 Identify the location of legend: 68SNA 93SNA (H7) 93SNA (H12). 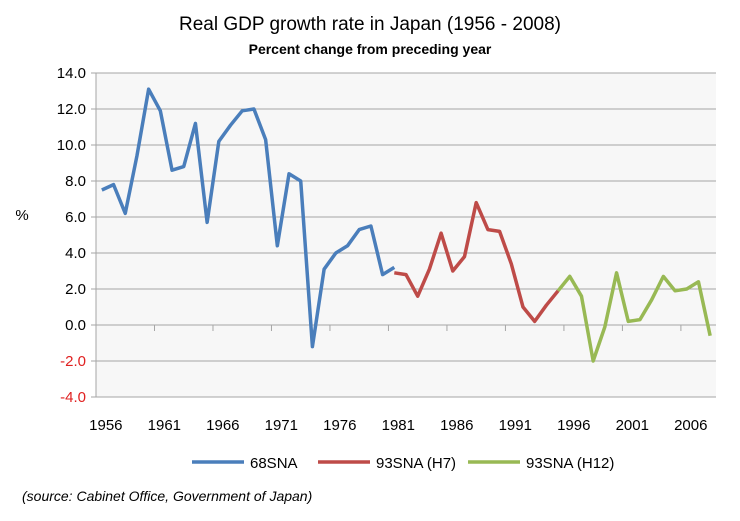
(403, 463).